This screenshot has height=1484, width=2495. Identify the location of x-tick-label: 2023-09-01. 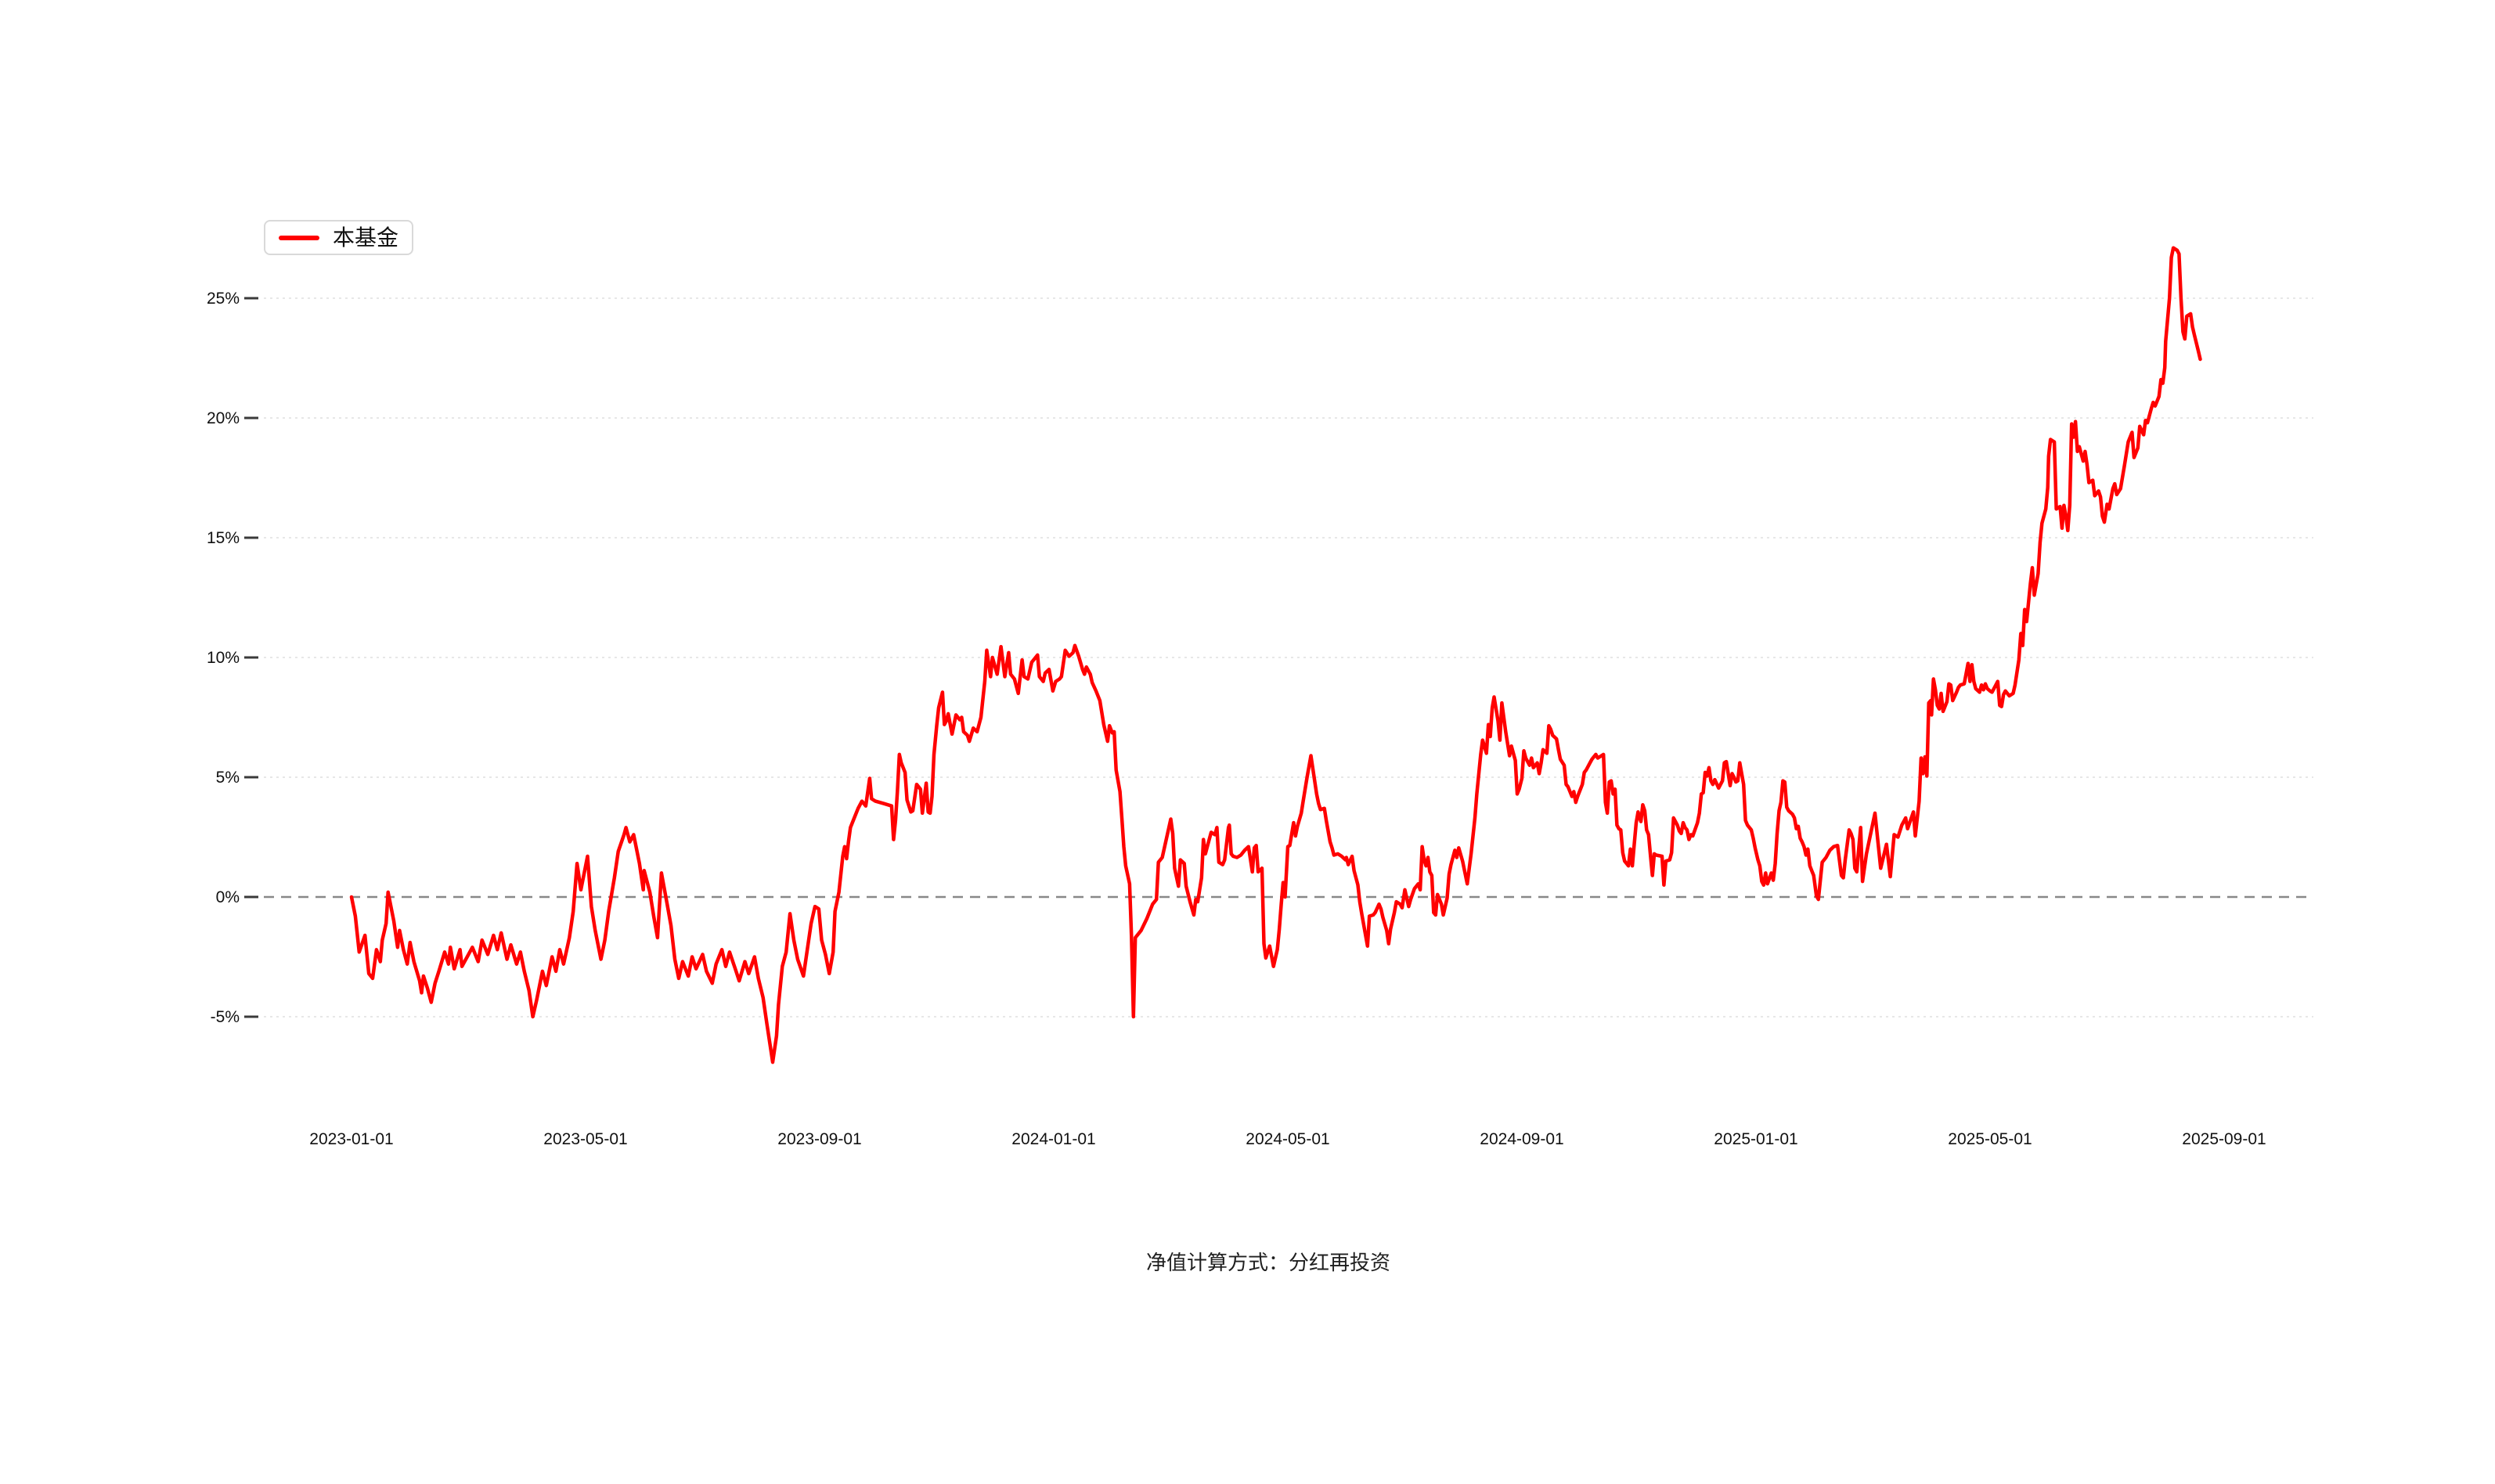
(819, 1139).